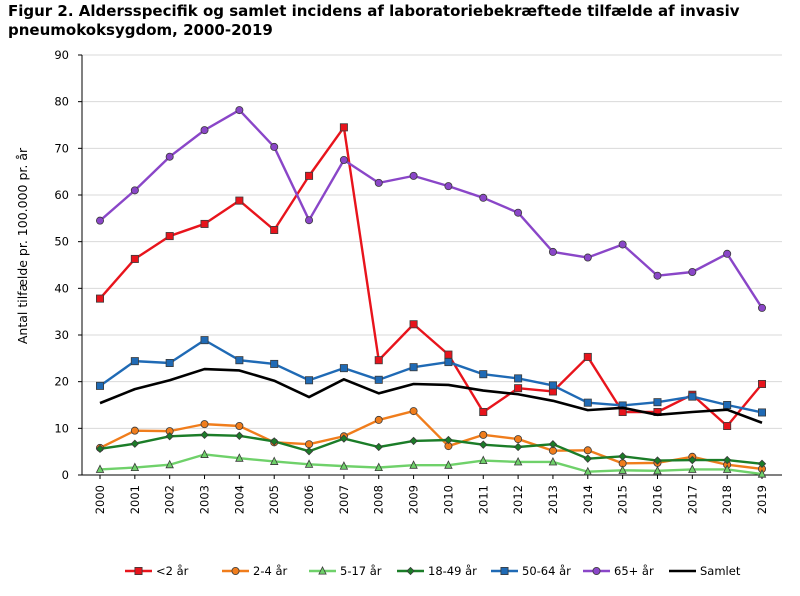  I want to click on legend-label: 2-4 år, so click(270, 571).